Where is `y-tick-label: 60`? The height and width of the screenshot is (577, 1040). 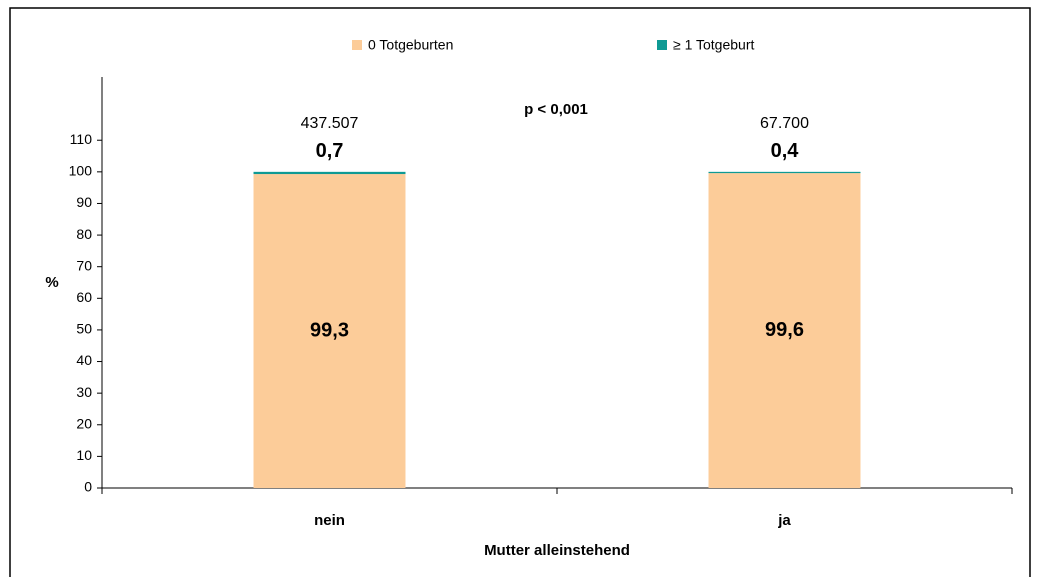
y-tick-label: 60 is located at coordinates (84, 297).